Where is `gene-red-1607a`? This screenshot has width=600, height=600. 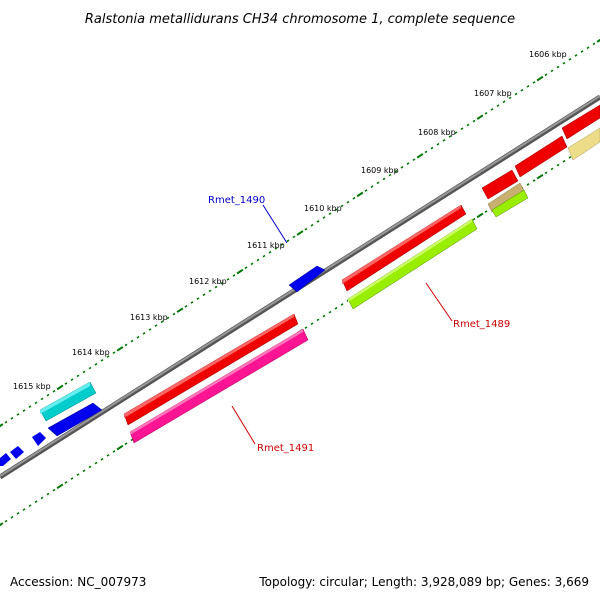
gene-red-1607a is located at coordinates (500, 184).